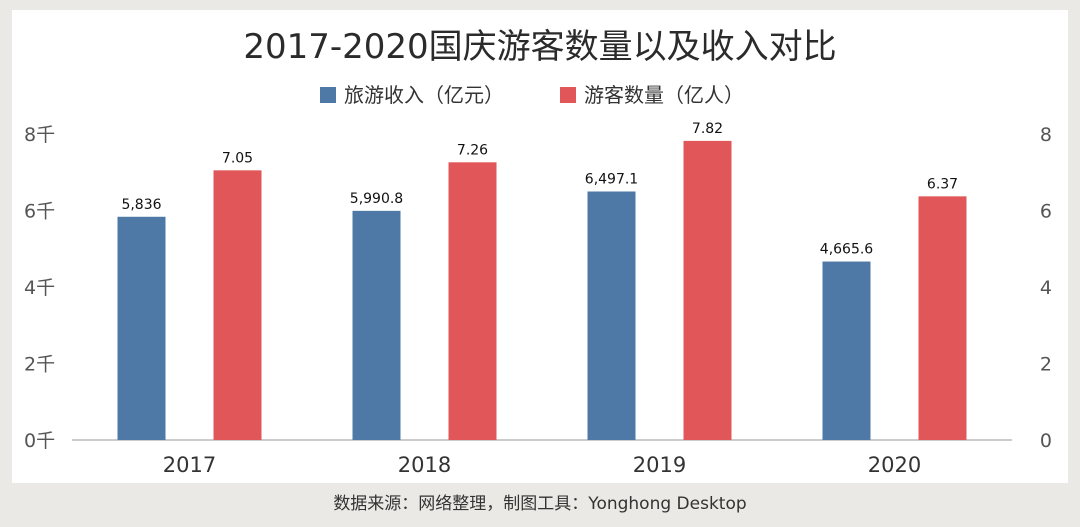 The height and width of the screenshot is (527, 1080). Describe the element at coordinates (472, 150) in the screenshot. I see `data-label: 7.26` at that location.